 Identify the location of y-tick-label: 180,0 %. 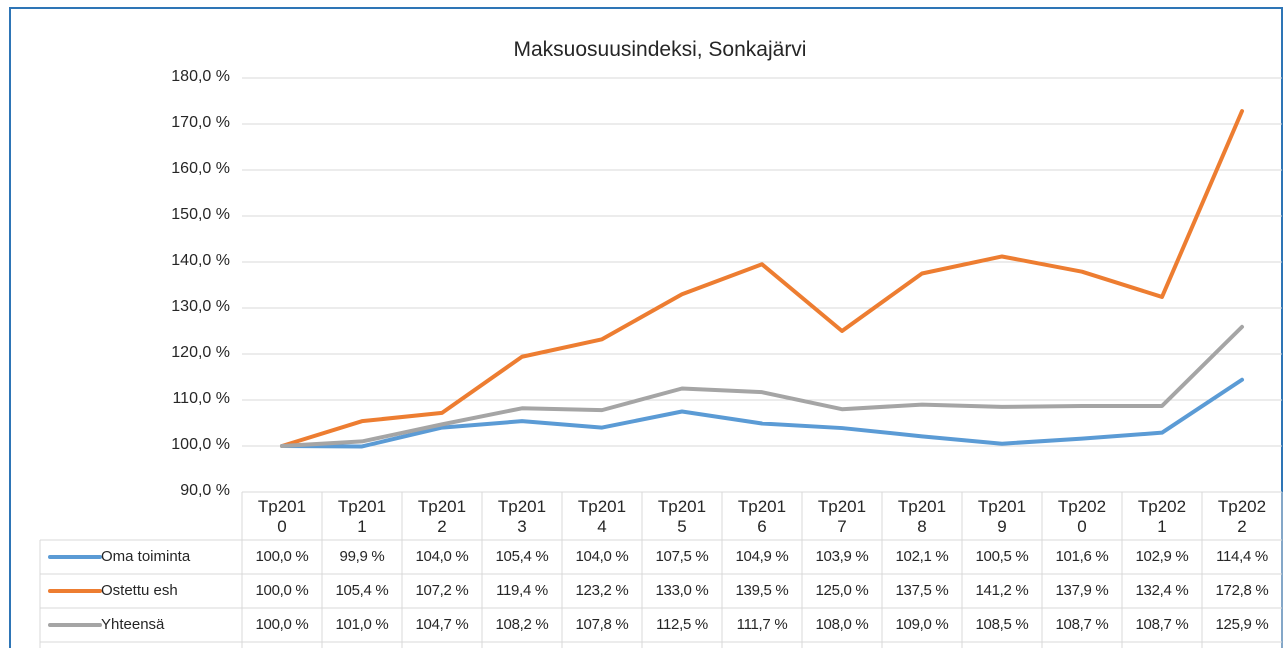
(200, 76).